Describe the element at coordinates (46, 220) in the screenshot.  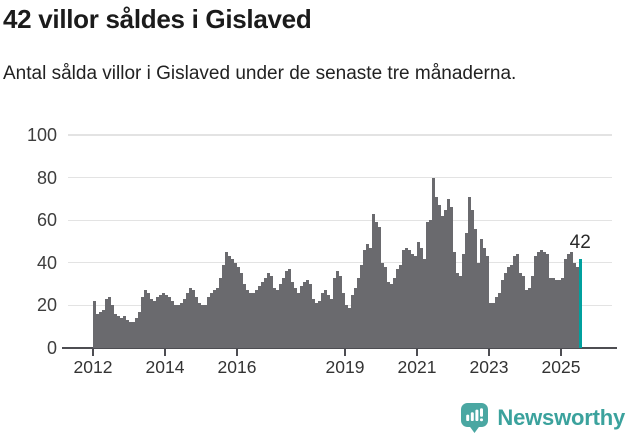
I see `y-axis-tick-label: 60` at that location.